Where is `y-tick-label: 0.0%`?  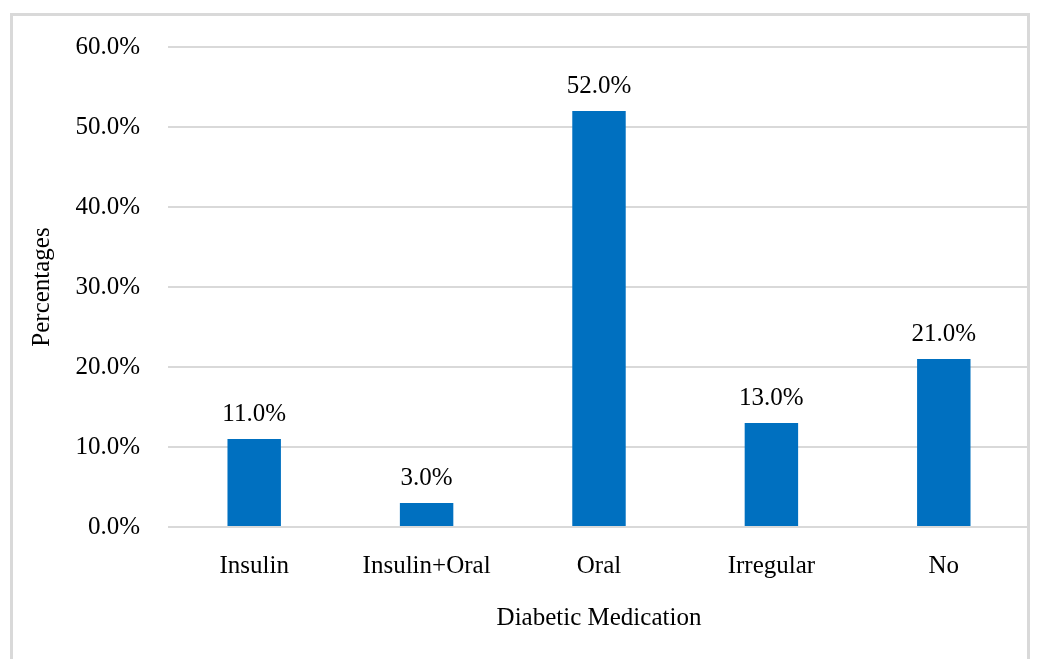 y-tick-label: 0.0% is located at coordinates (113, 525).